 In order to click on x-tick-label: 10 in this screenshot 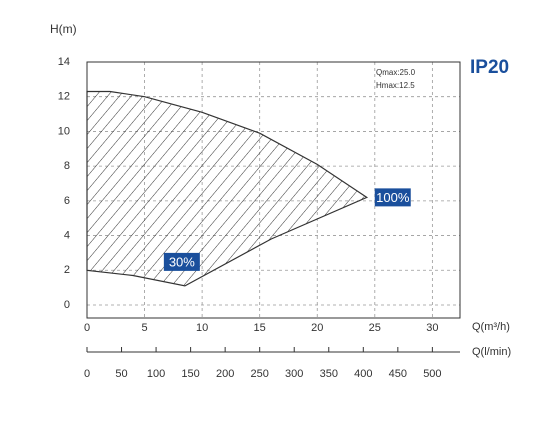, I will do `click(202, 328)`.